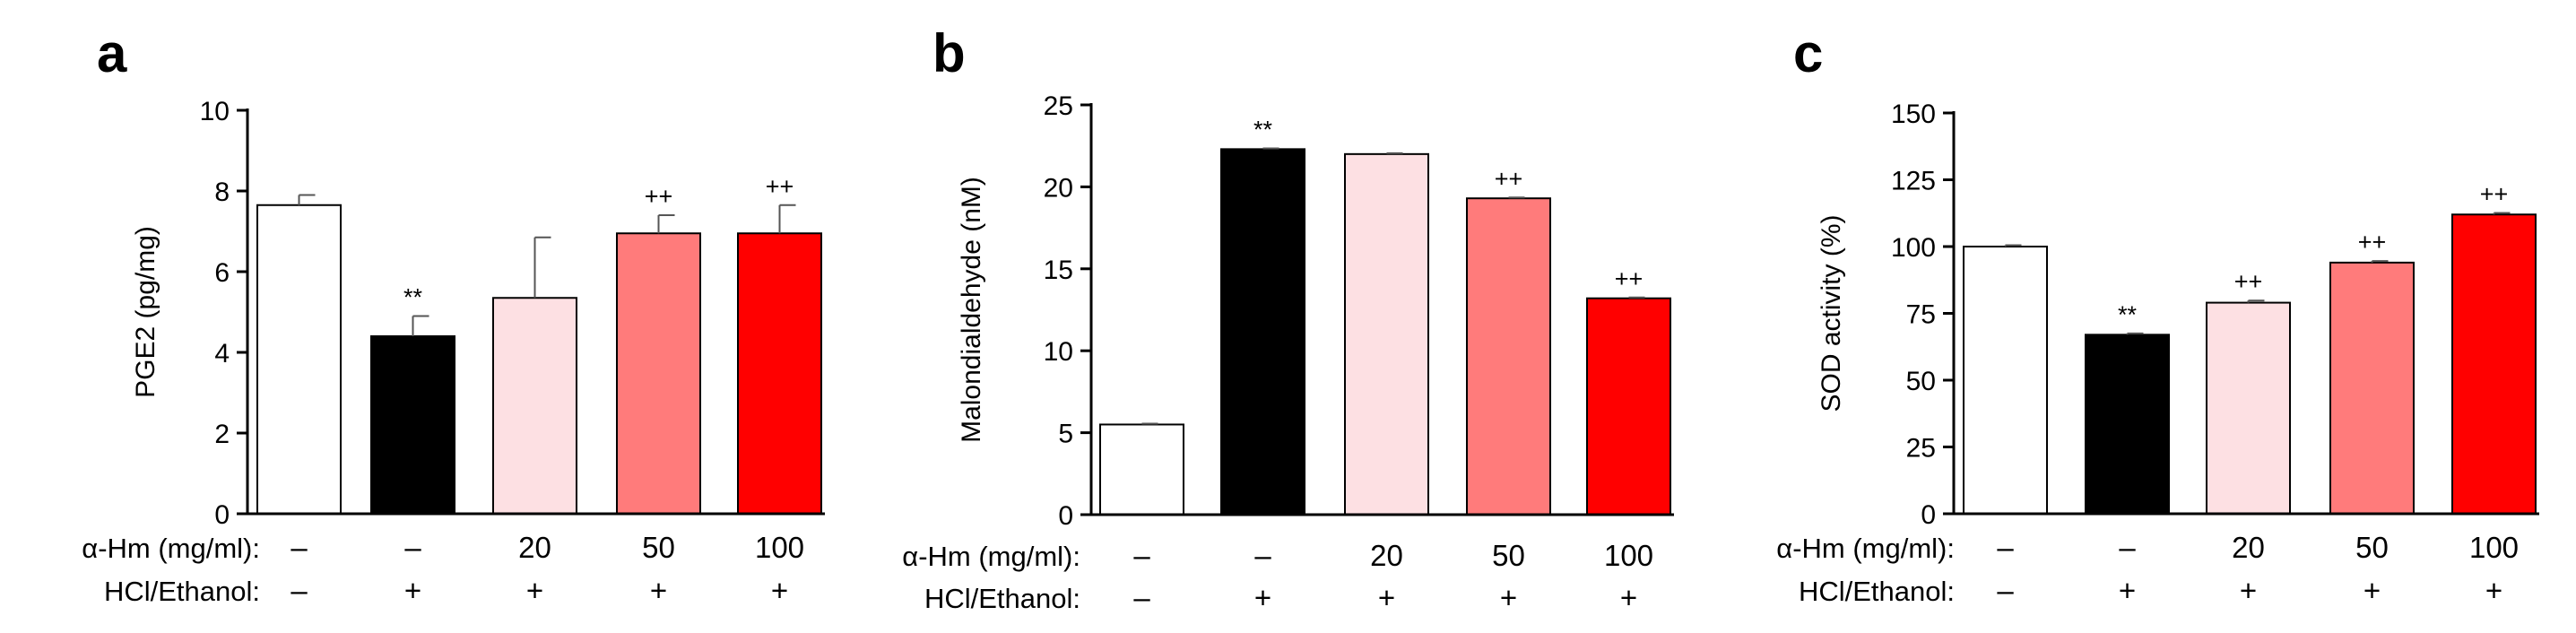  I want to click on y-tick-label: 2, so click(222, 434).